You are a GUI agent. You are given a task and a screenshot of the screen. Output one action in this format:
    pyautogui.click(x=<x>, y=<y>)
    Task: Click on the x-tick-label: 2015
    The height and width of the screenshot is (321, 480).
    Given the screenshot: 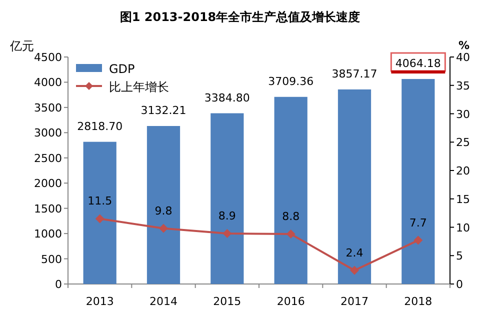 What is the action you would take?
    pyautogui.click(x=227, y=301)
    